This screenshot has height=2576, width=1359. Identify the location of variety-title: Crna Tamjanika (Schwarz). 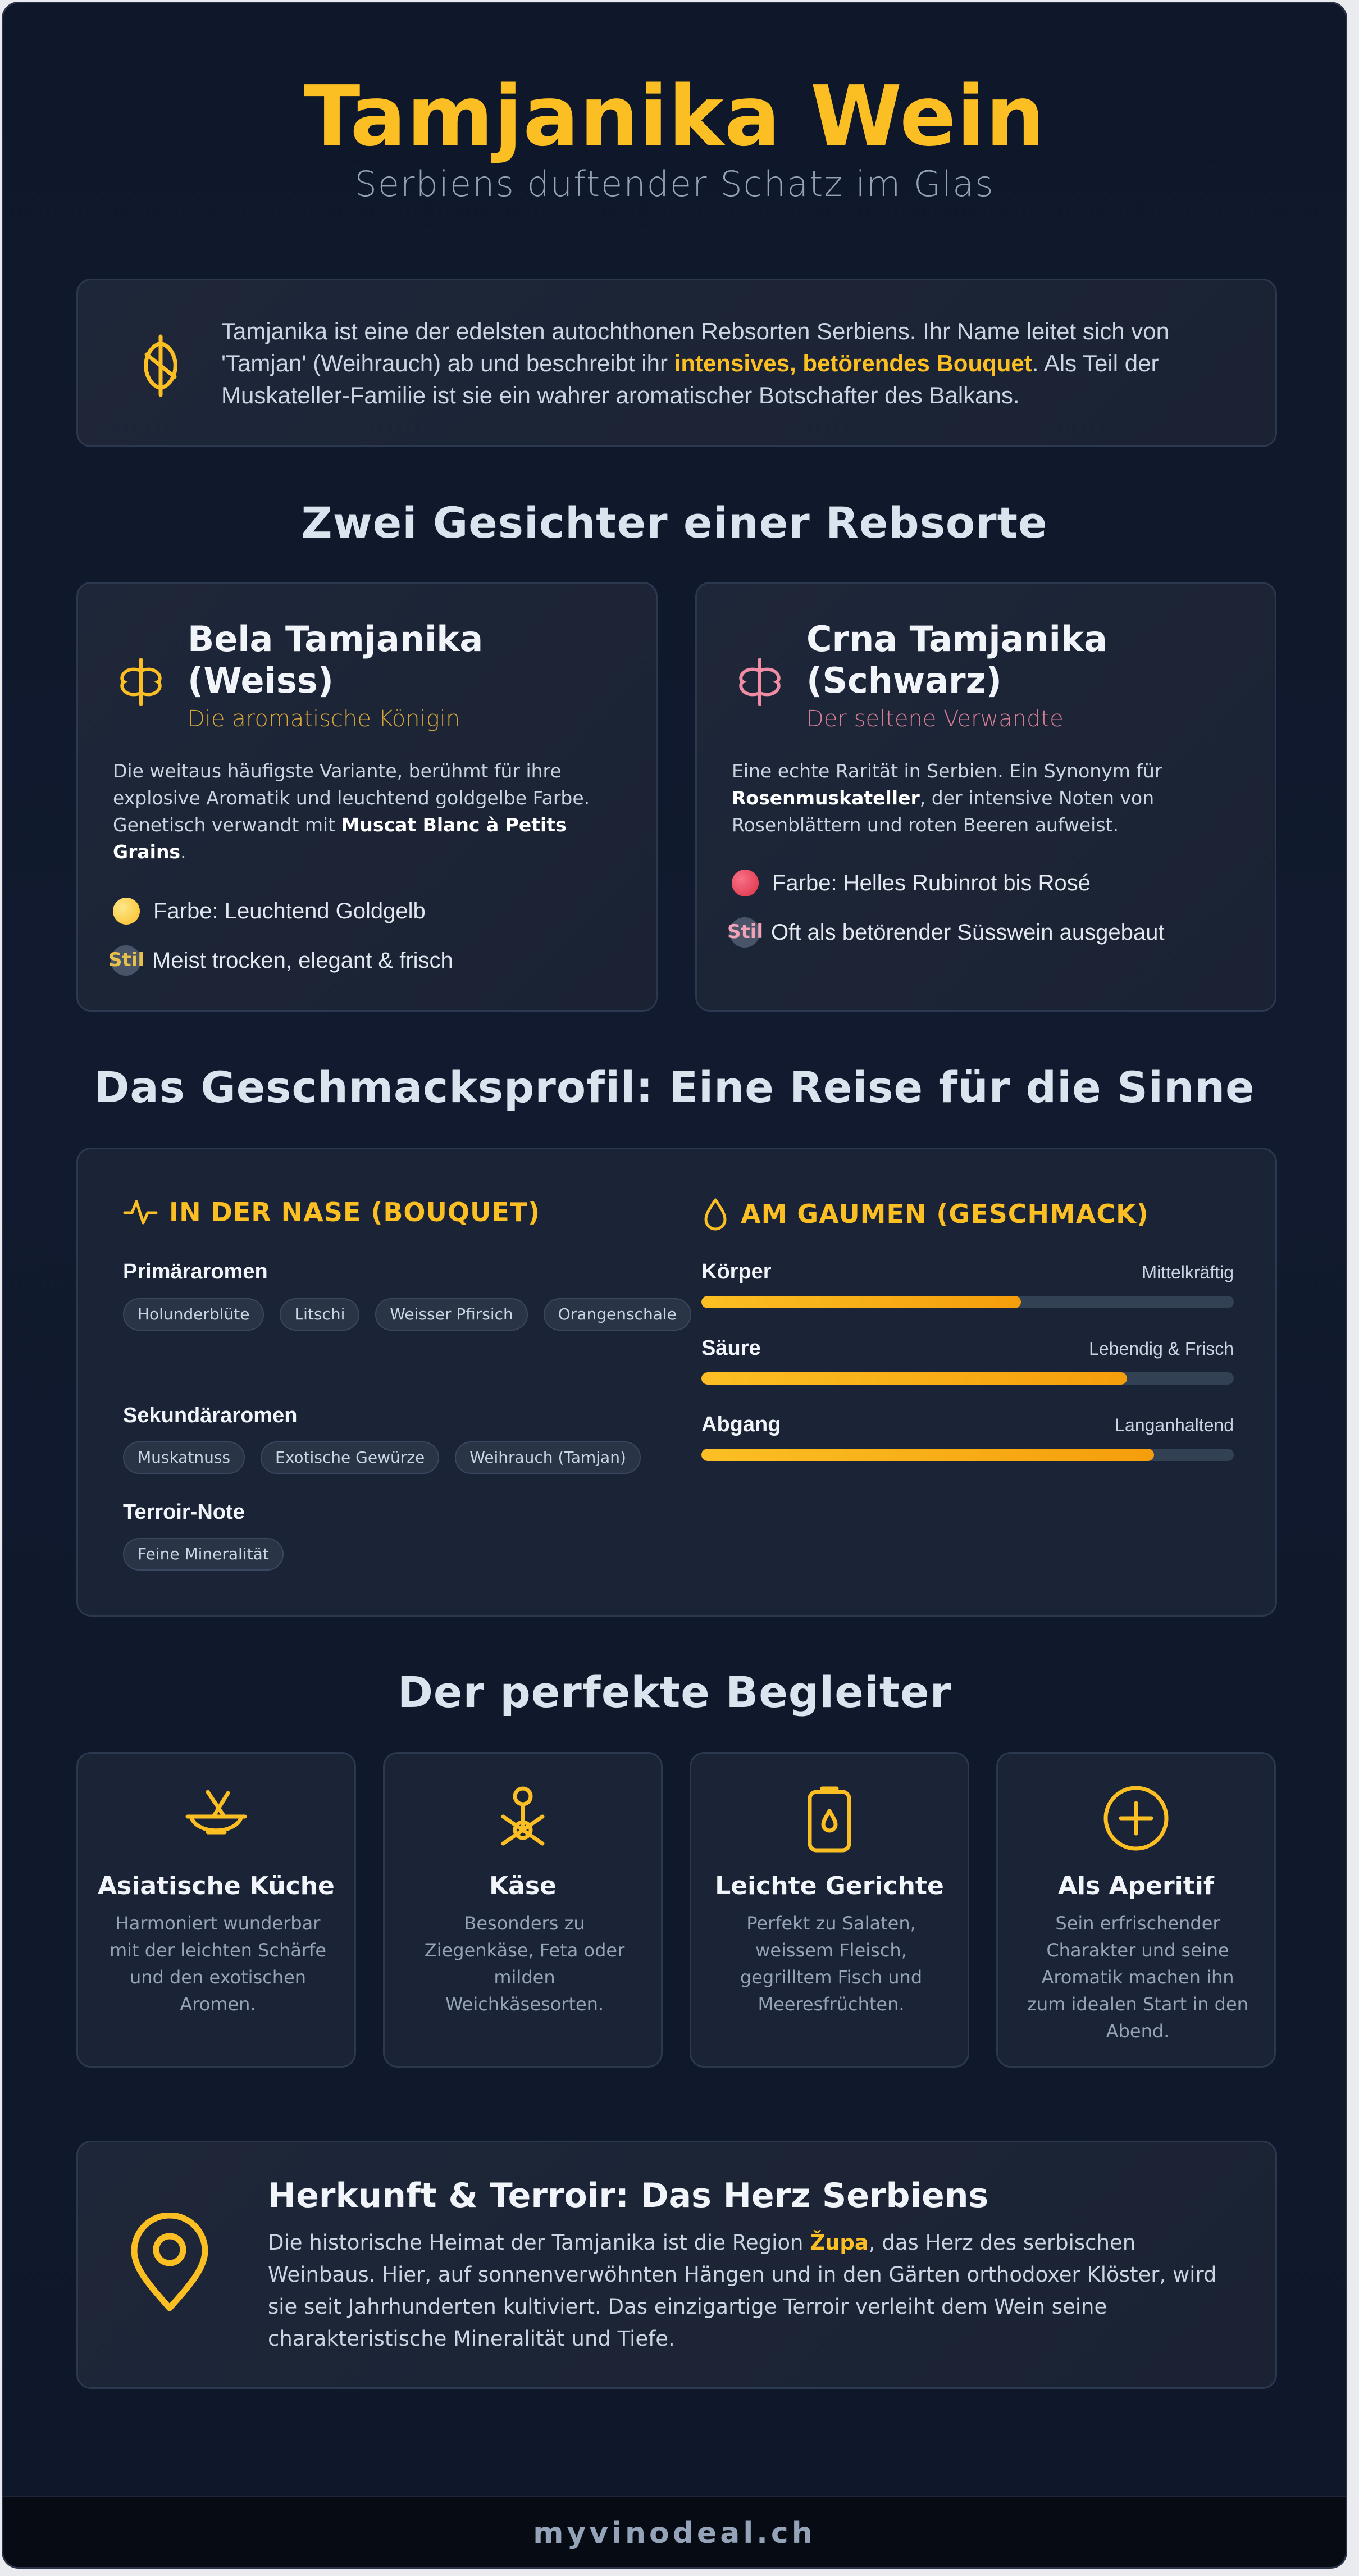
(956, 659).